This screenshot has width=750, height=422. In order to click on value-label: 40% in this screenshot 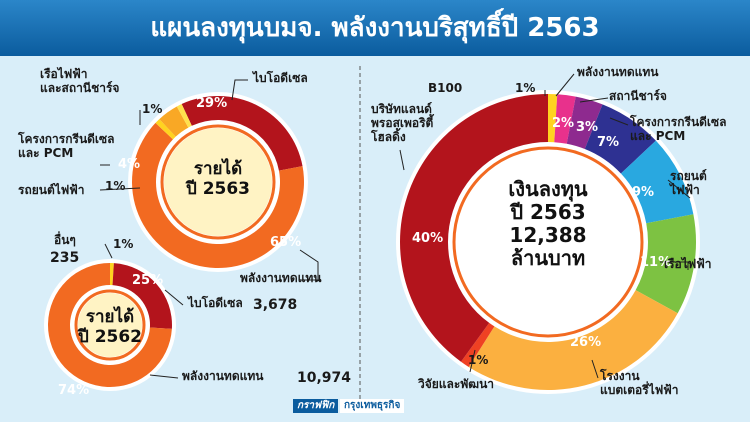, I will do `click(428, 238)`.